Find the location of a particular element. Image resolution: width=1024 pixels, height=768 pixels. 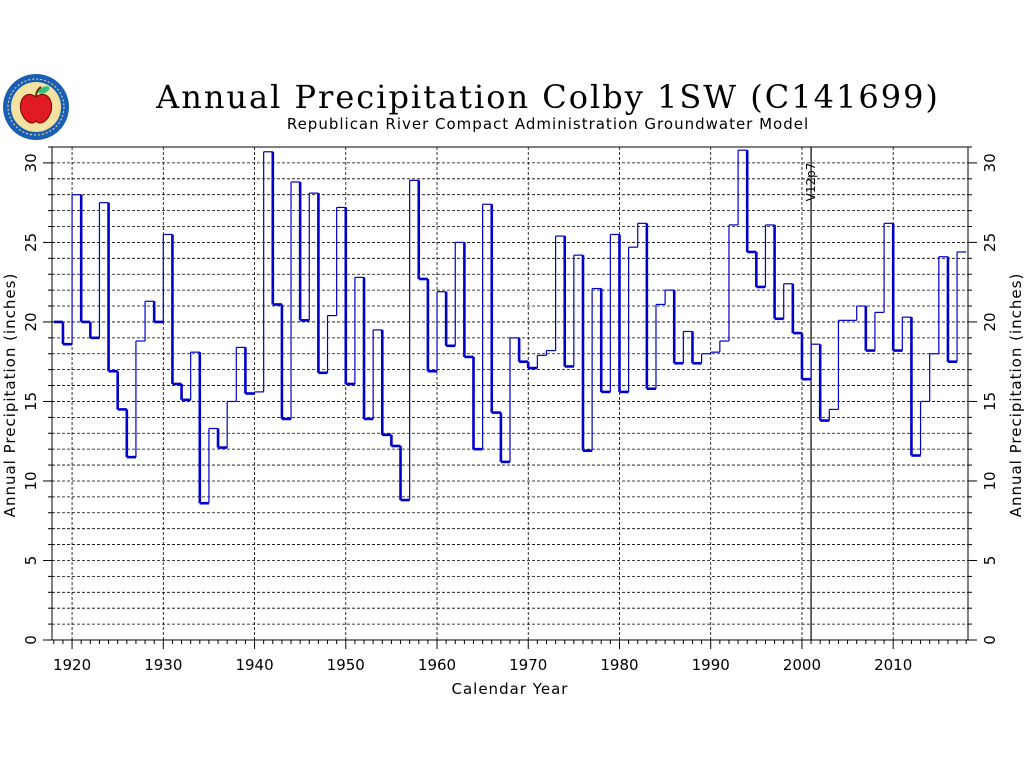

y-tick-label-left: 15 is located at coordinates (31, 401).